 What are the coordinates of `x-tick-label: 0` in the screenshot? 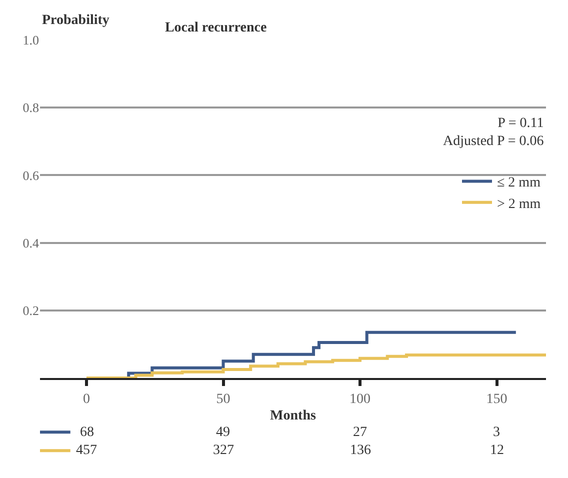 It's located at (86, 399).